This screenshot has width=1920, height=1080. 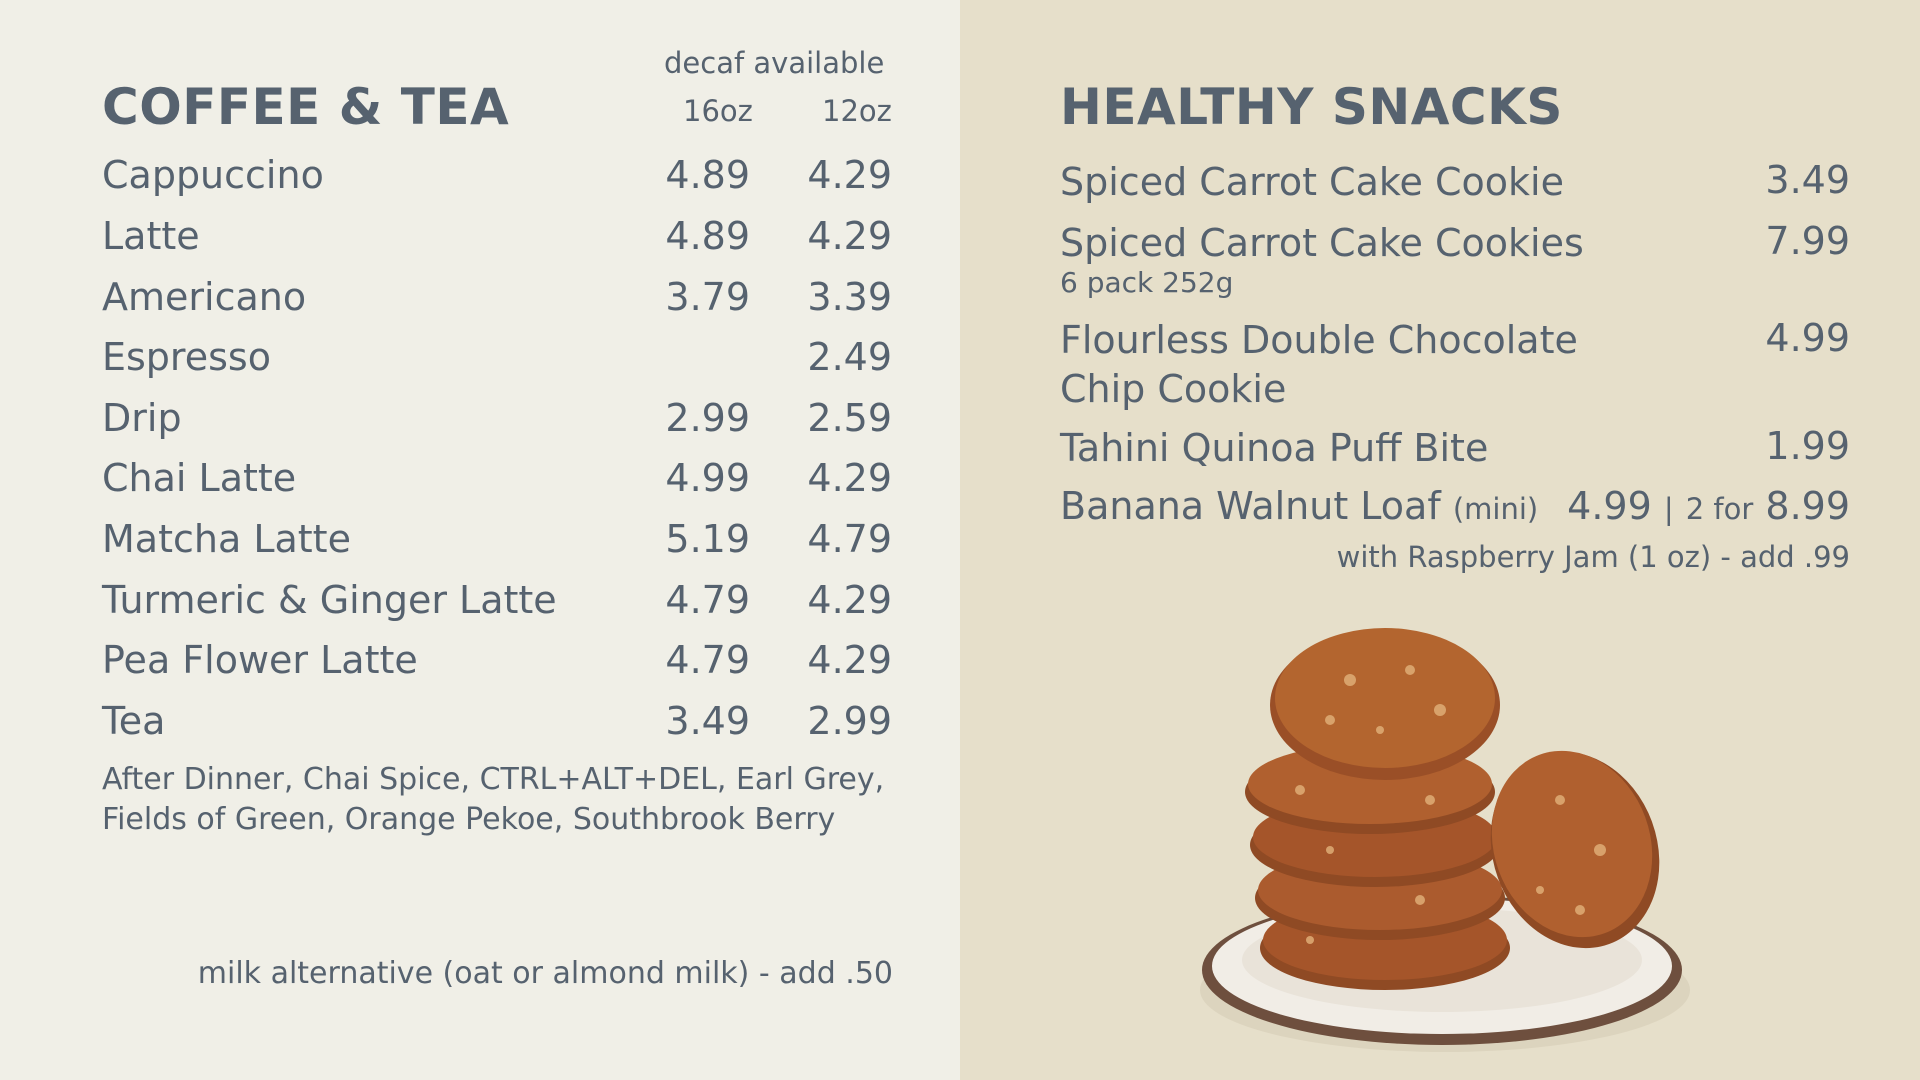 What do you see at coordinates (774, 63) in the screenshot?
I see `decaf-note: decaf available` at bounding box center [774, 63].